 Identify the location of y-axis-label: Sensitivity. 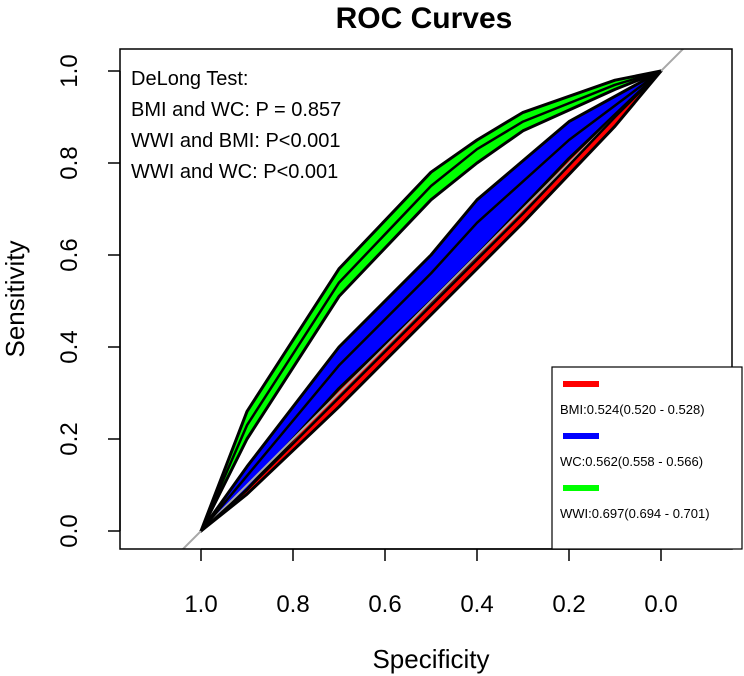
(15, 298).